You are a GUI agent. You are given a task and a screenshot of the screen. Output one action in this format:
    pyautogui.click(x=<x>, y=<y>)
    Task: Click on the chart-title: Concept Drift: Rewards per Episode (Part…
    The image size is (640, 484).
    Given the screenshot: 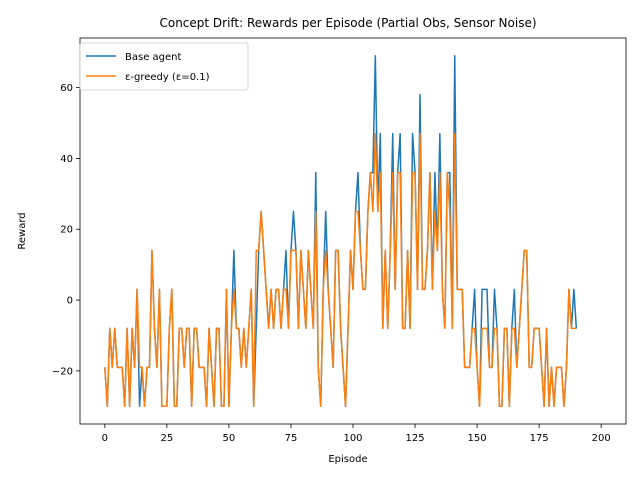 What is the action you would take?
    pyautogui.click(x=347, y=23)
    